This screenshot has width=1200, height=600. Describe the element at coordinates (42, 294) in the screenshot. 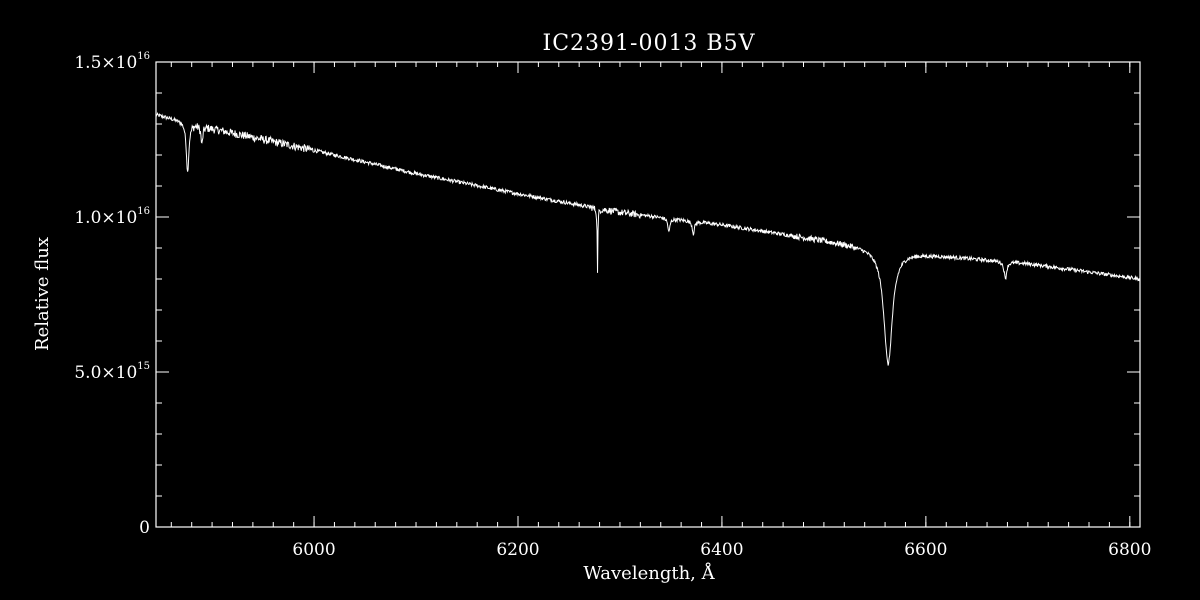

I see `y-axis-label: Relative flux` at that location.